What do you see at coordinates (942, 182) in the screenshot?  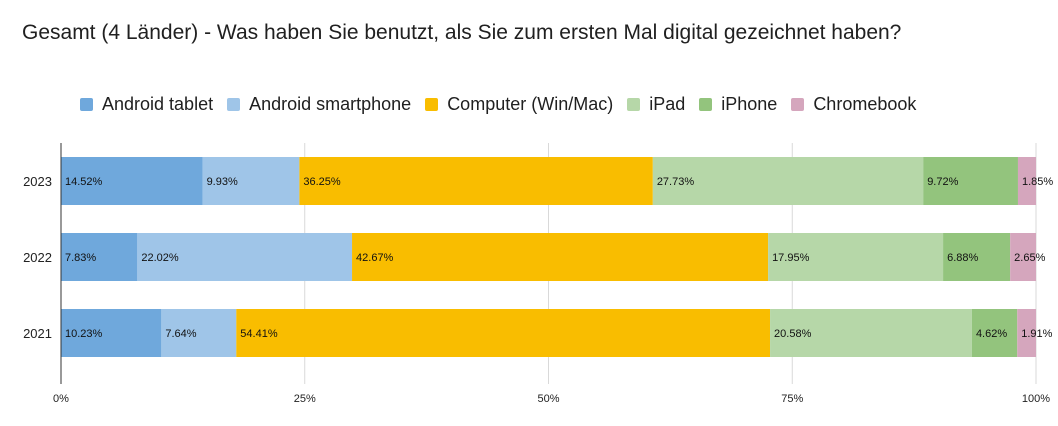 I see `data-label: 9.72%` at bounding box center [942, 182].